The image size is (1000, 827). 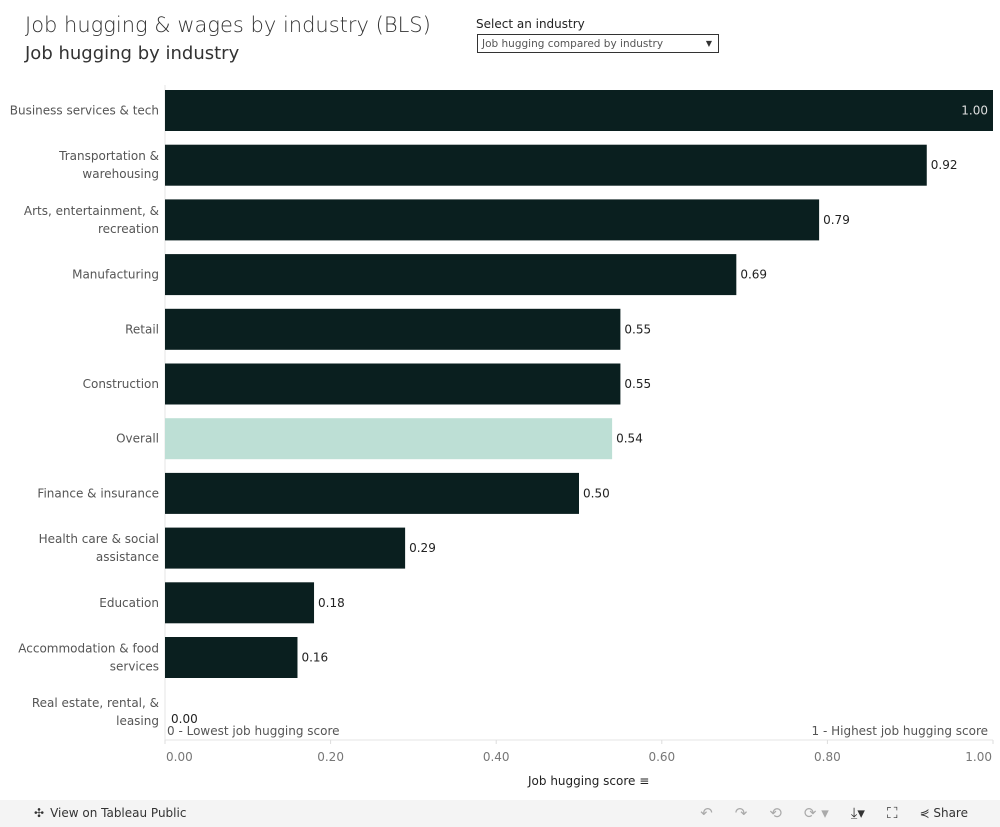 What do you see at coordinates (530, 24) in the screenshot?
I see `industry-filter-label: Select an industry` at bounding box center [530, 24].